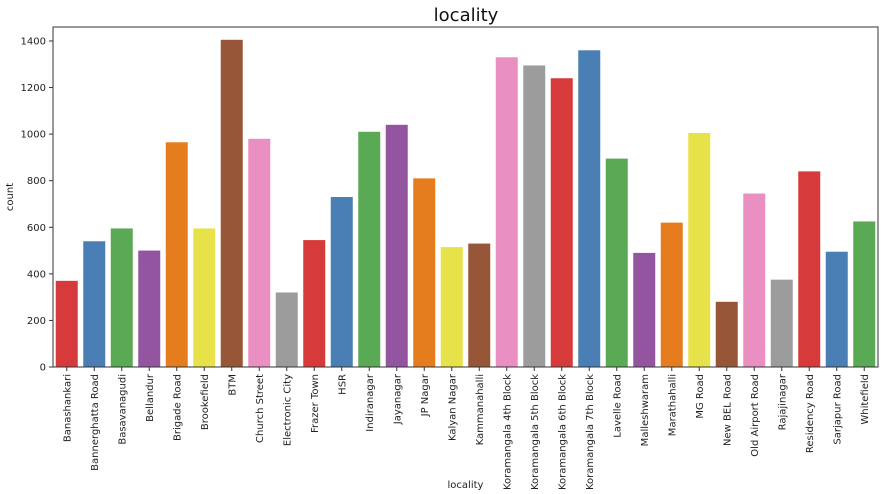  What do you see at coordinates (424, 272) in the screenshot?
I see `bar-jp-nagar` at bounding box center [424, 272].